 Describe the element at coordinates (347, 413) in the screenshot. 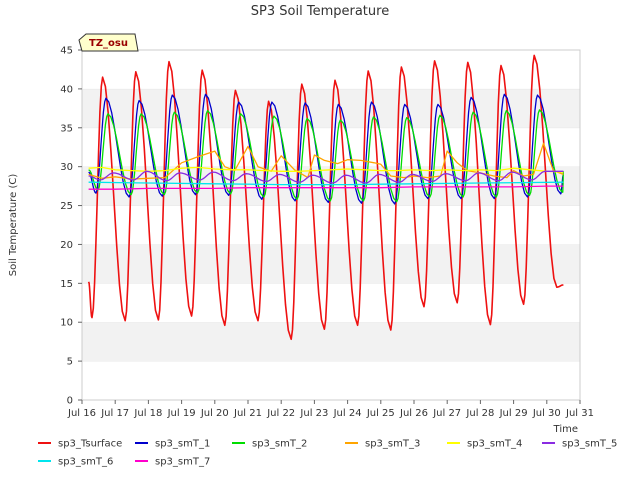

I see `x-tick-label: Jul 24` at that location.